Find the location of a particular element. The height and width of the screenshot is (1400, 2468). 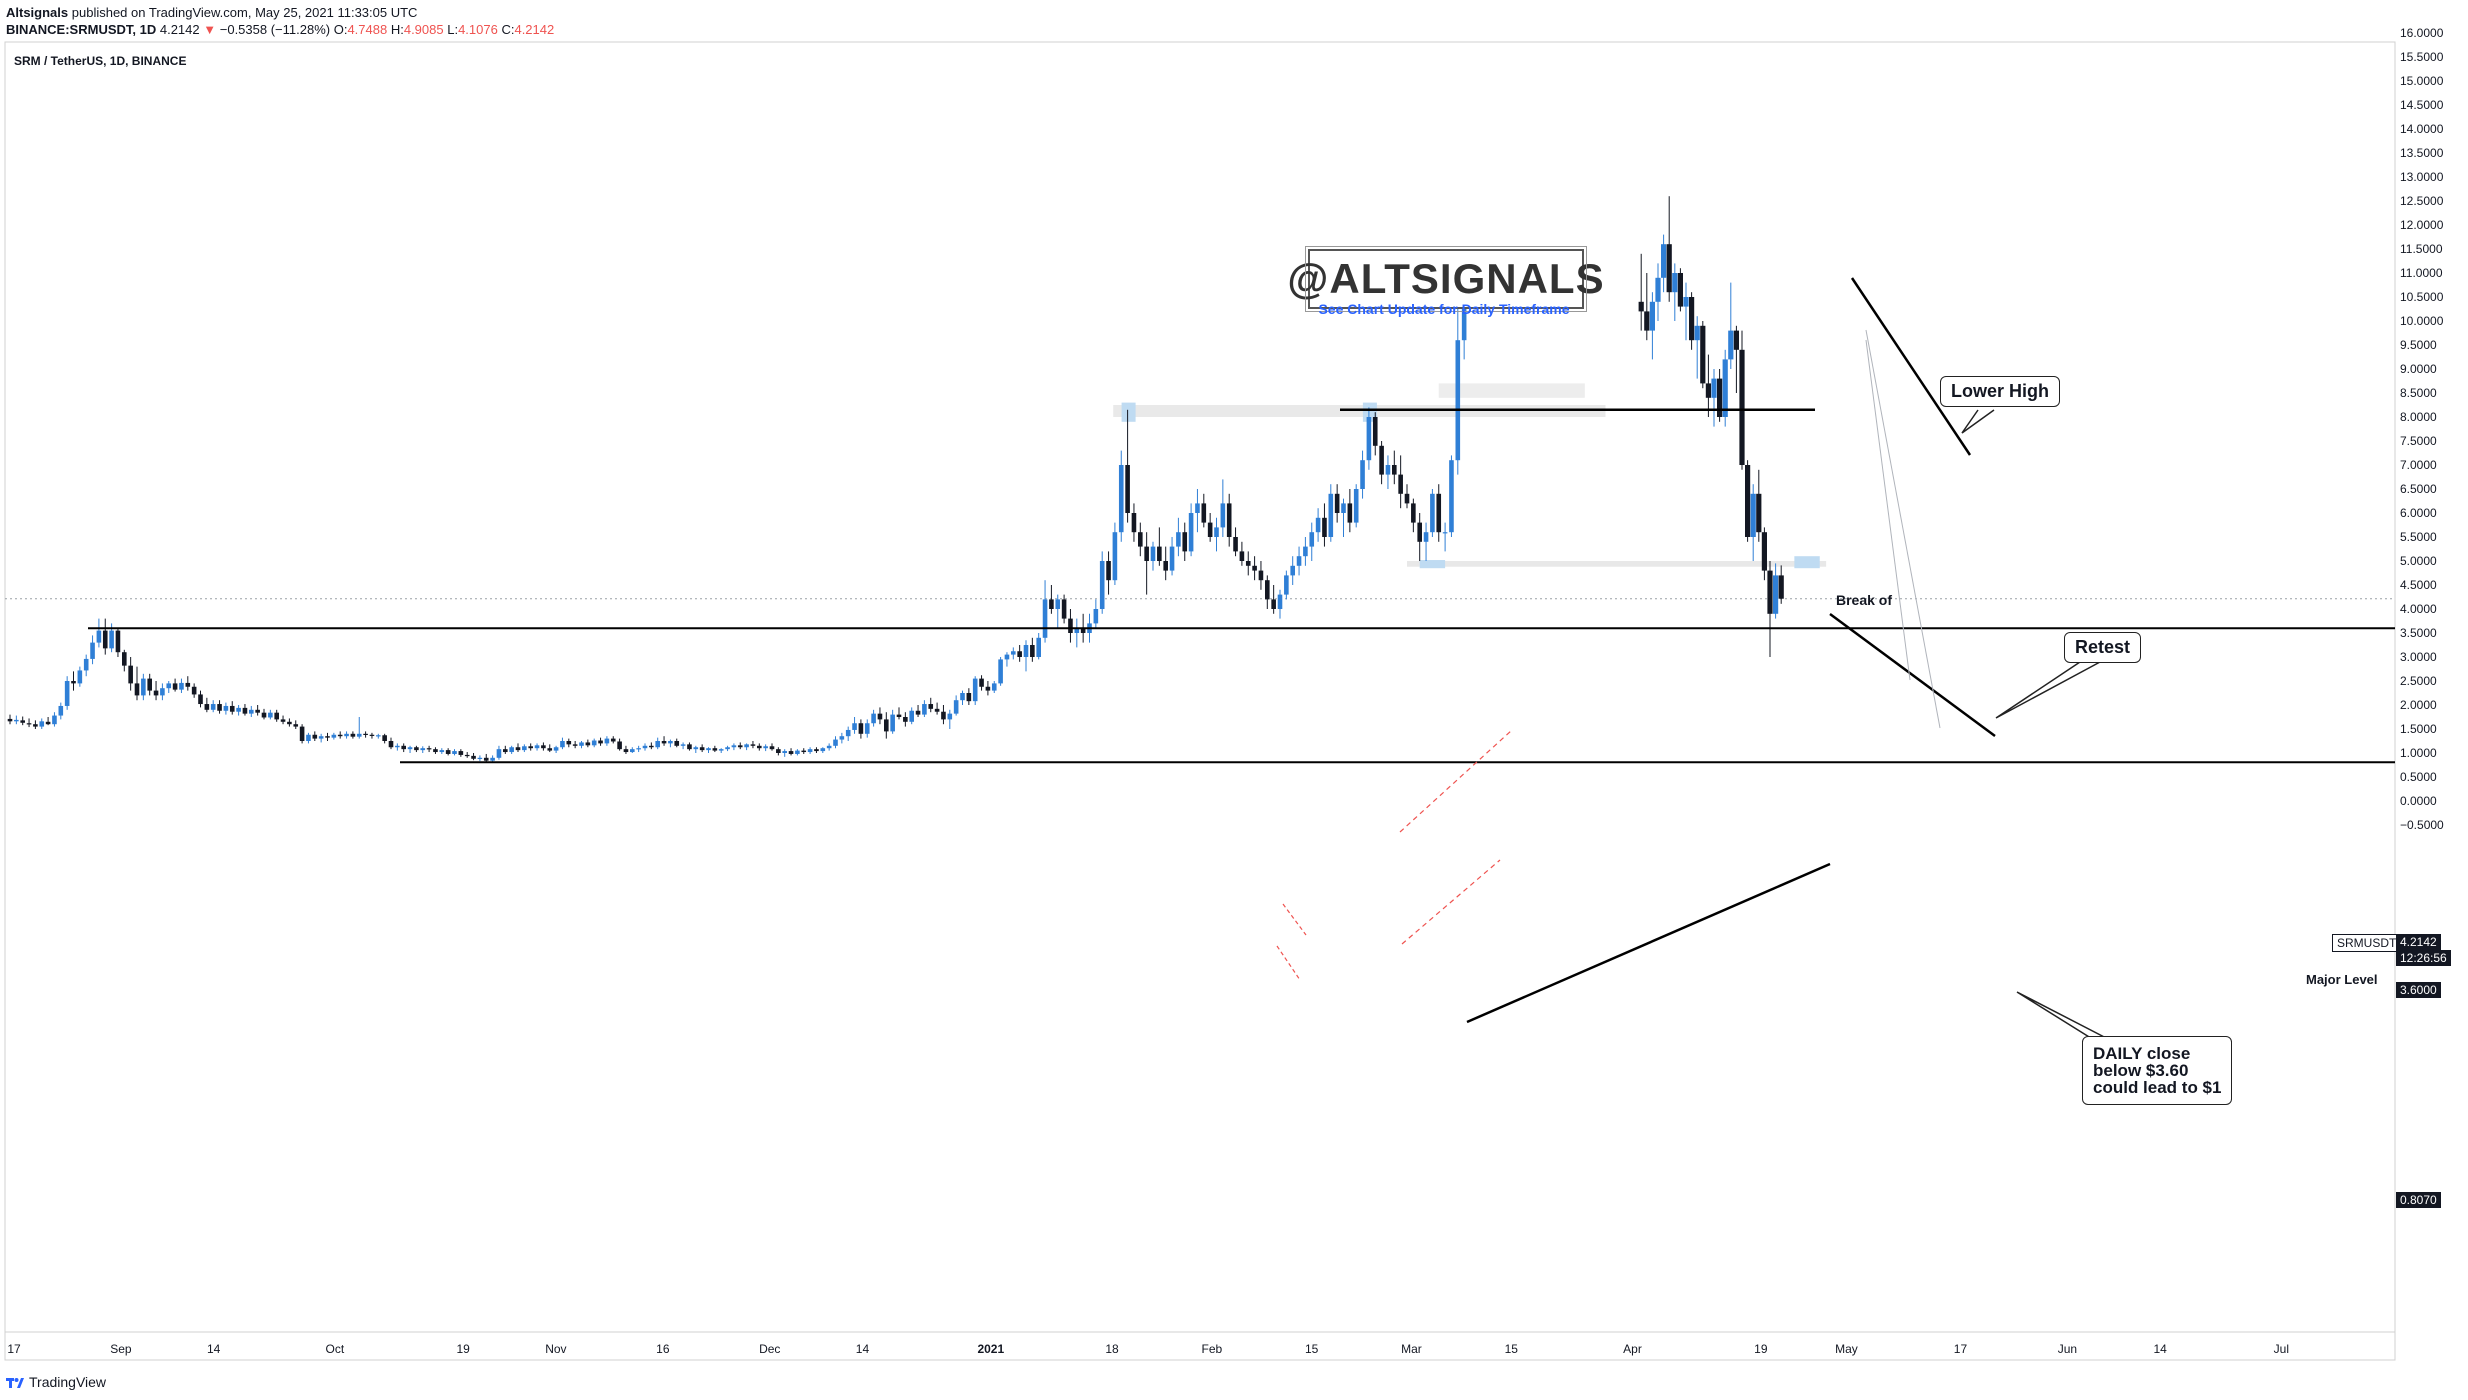

price-axis-label: 2.5000 is located at coordinates (2418, 681).